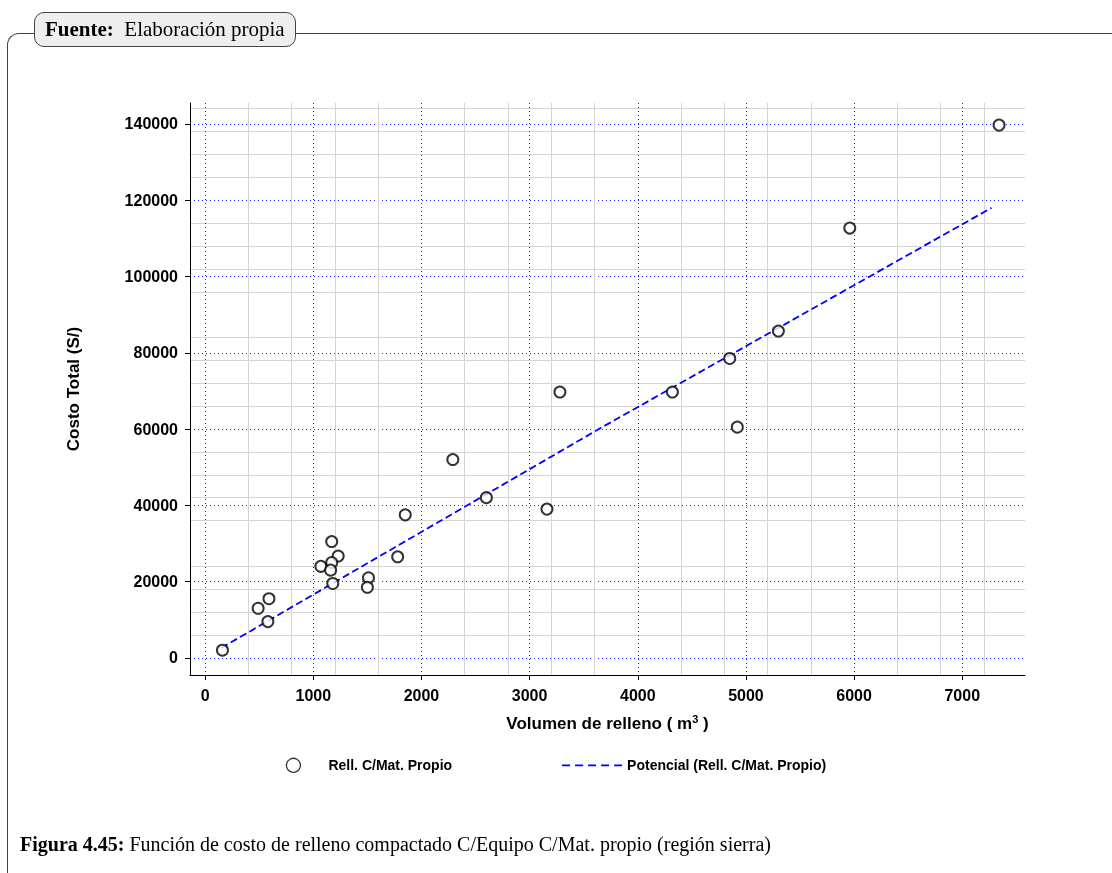 The width and height of the screenshot is (1112, 873). Describe the element at coordinates (156, 429) in the screenshot. I see `y-tick-label: 60000` at that location.